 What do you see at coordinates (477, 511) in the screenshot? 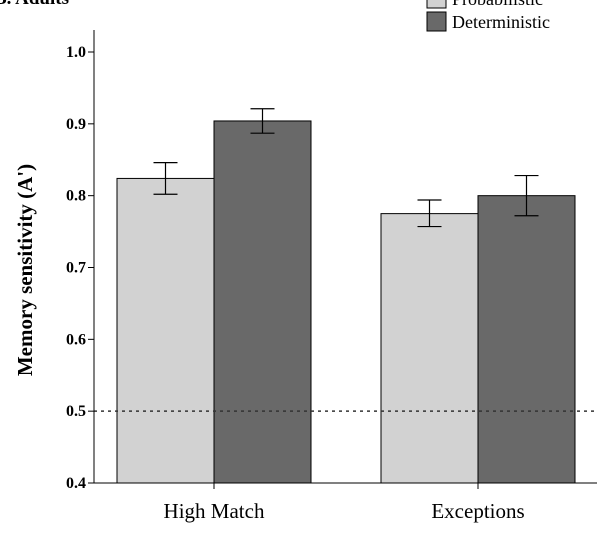
I see `x-tick-label-exceptions: Exceptions` at bounding box center [477, 511].